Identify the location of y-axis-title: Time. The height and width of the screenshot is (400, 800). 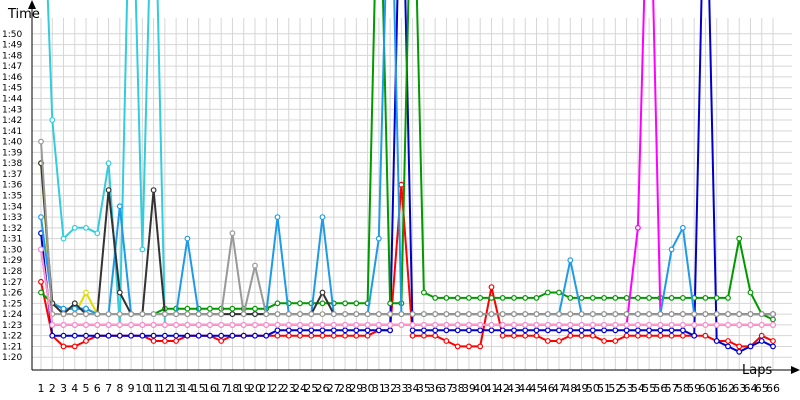
(23, 14).